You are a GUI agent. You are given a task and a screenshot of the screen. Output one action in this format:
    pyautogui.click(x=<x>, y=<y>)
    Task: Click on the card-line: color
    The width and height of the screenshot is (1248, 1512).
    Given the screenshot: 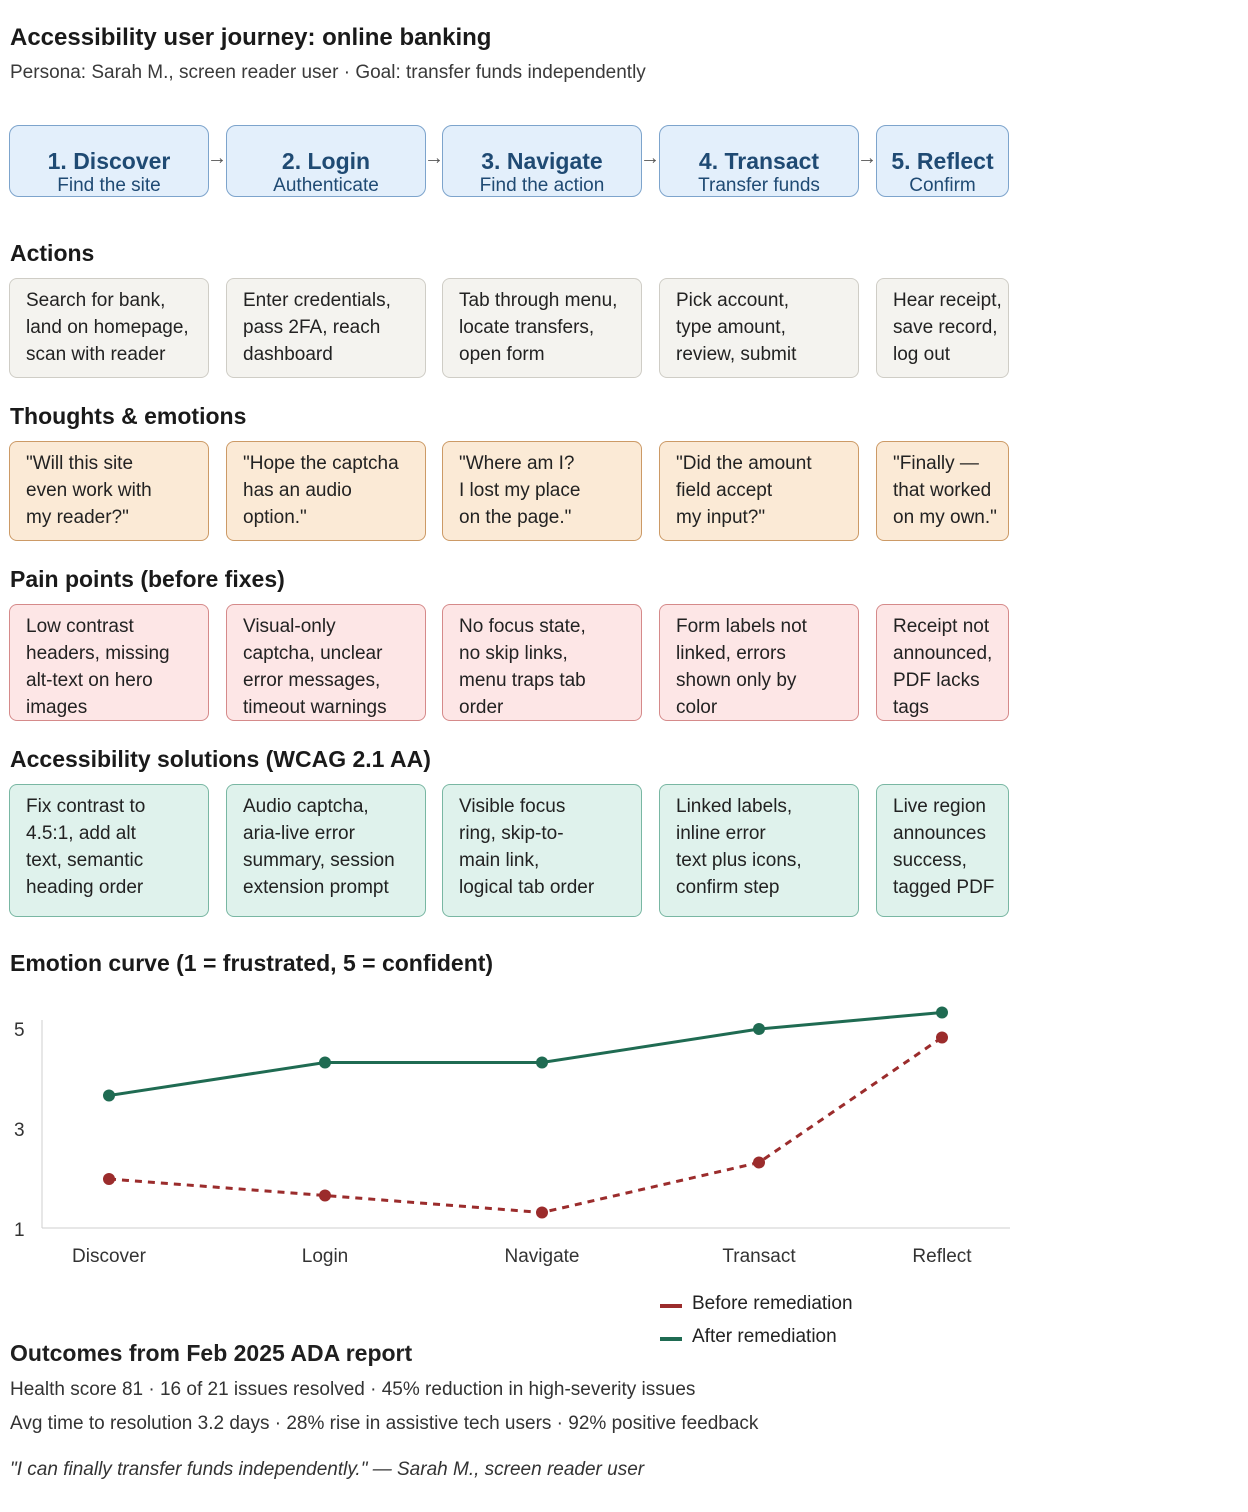 What is the action you would take?
    pyautogui.click(x=697, y=707)
    